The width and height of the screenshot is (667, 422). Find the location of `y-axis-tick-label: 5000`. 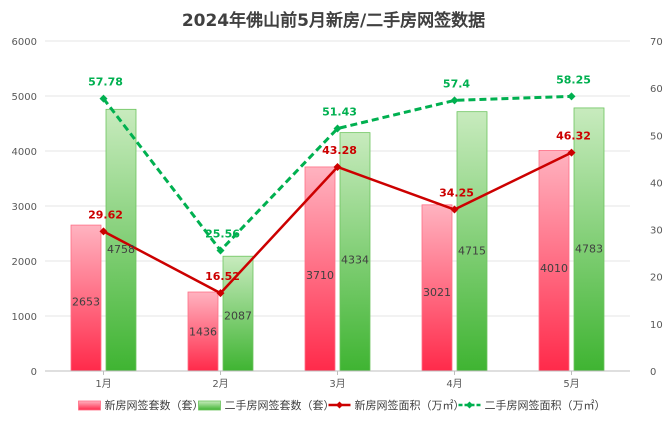

y-axis-tick-label: 5000 is located at coordinates (24, 97).